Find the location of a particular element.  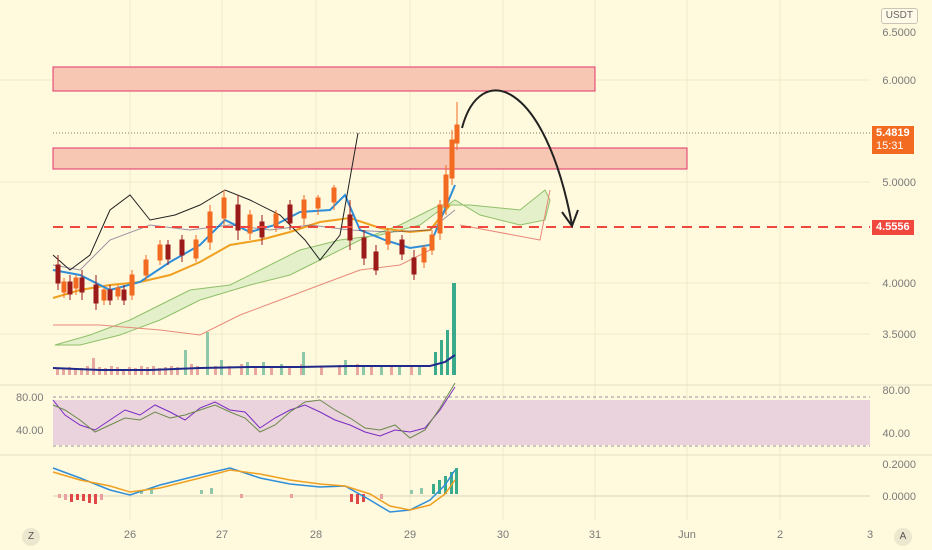

currency-unit-badge: USDT is located at coordinates (899, 16).